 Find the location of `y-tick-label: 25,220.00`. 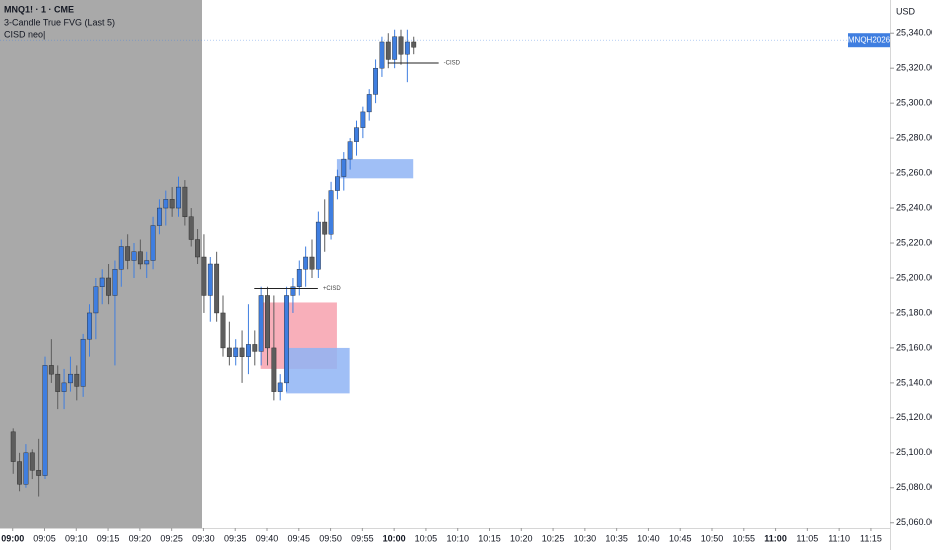

y-tick-label: 25,220.00 is located at coordinates (914, 242).